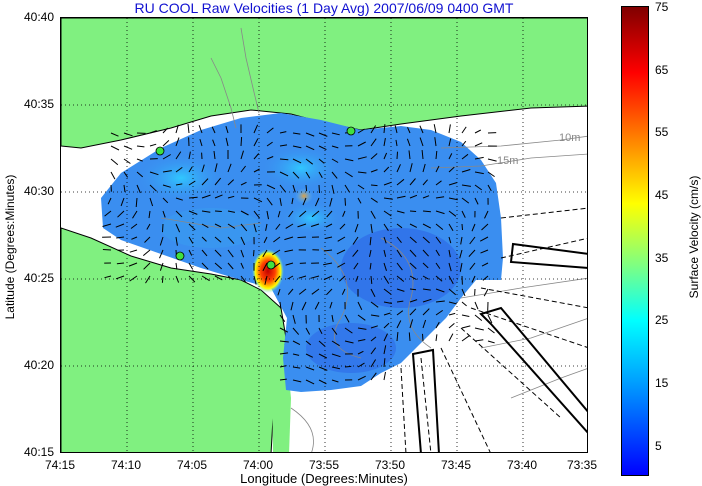 Image resolution: width=702 pixels, height=486 pixels. What do you see at coordinates (569, 138) in the screenshot?
I see `contour-label-10m: 10m` at bounding box center [569, 138].